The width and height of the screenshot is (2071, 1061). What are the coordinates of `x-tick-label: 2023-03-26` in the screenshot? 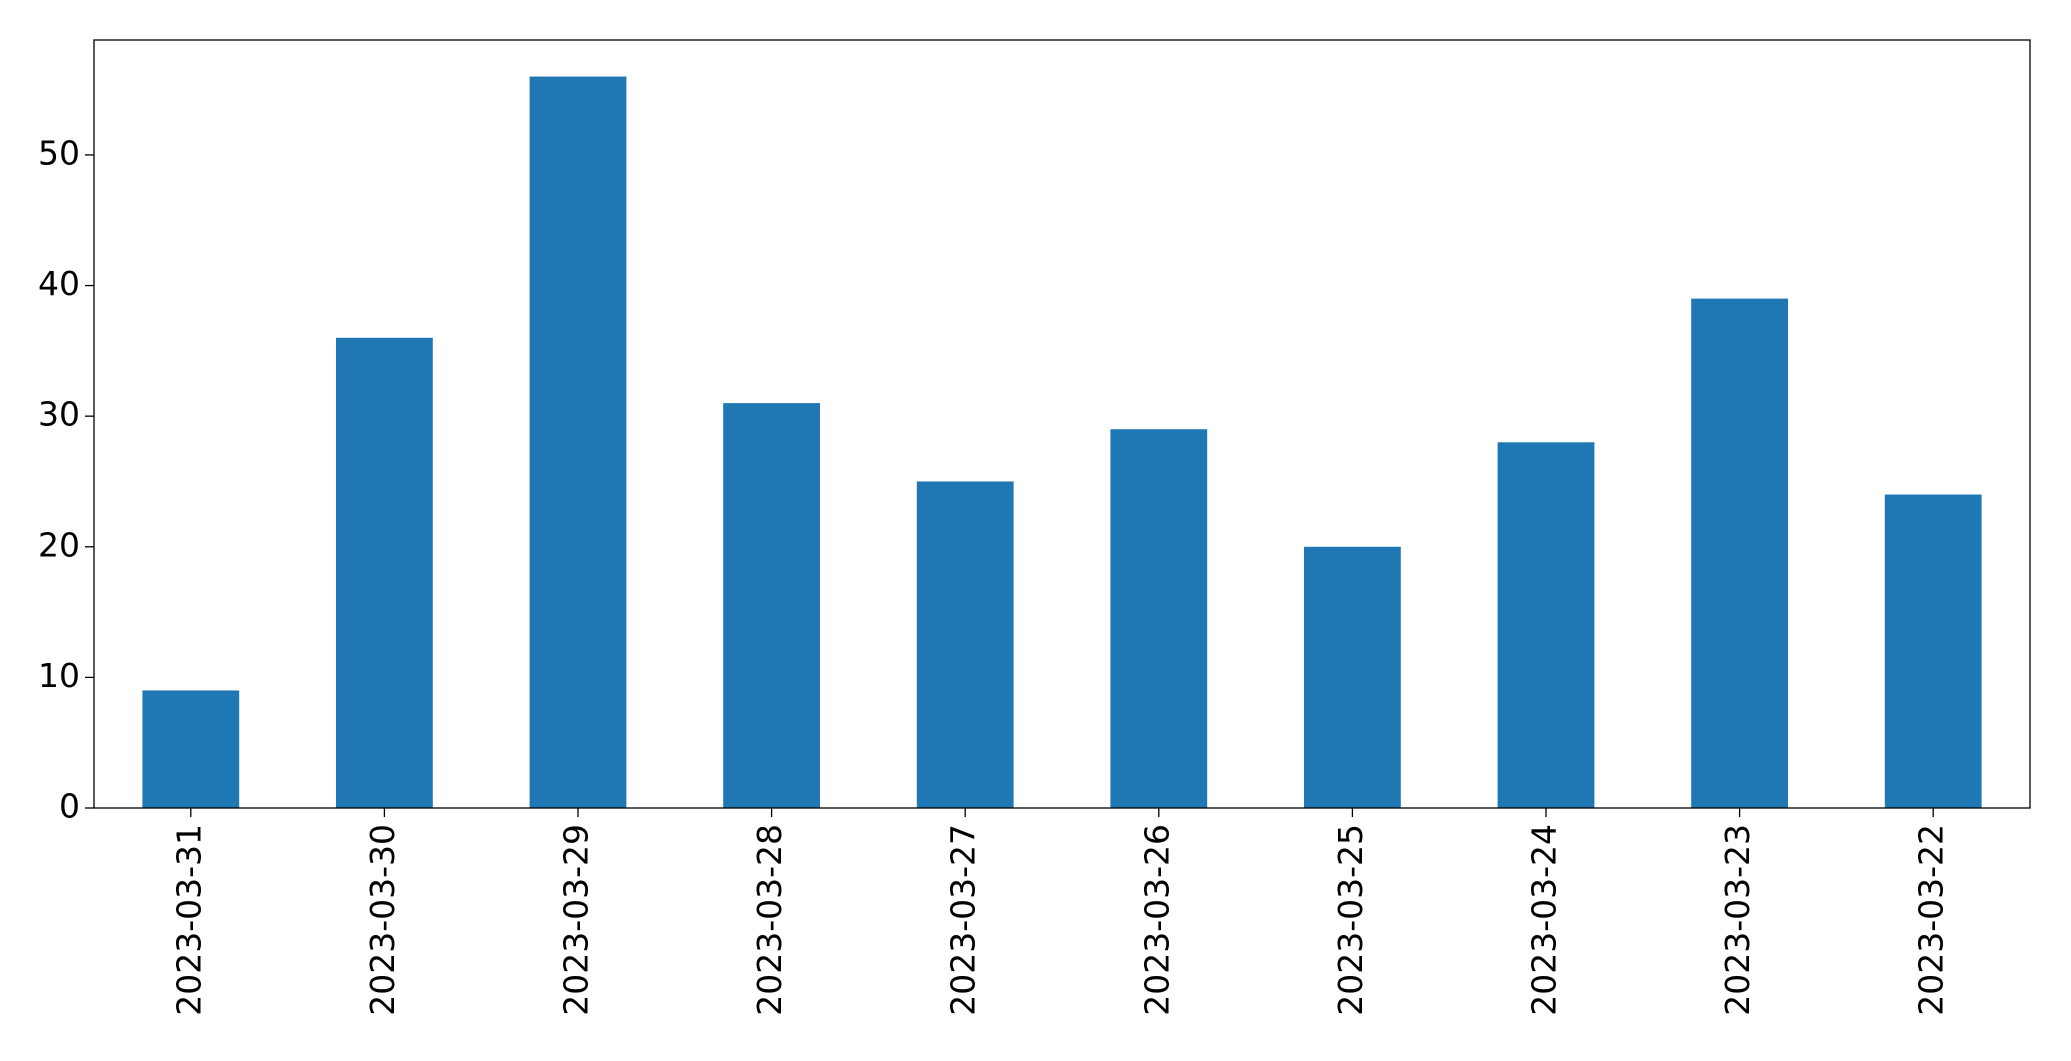 It's located at (1156, 920).